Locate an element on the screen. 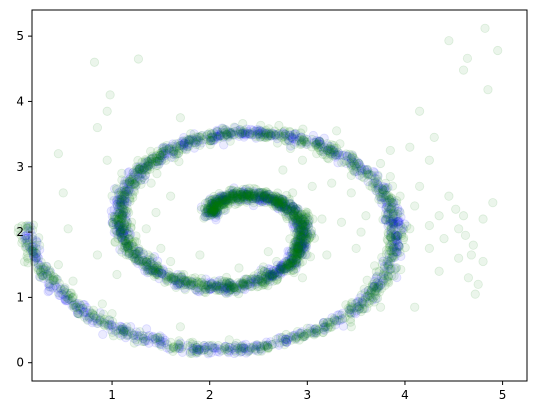 This screenshot has width=534, height=413. x-tick-label: 5 is located at coordinates (503, 395).